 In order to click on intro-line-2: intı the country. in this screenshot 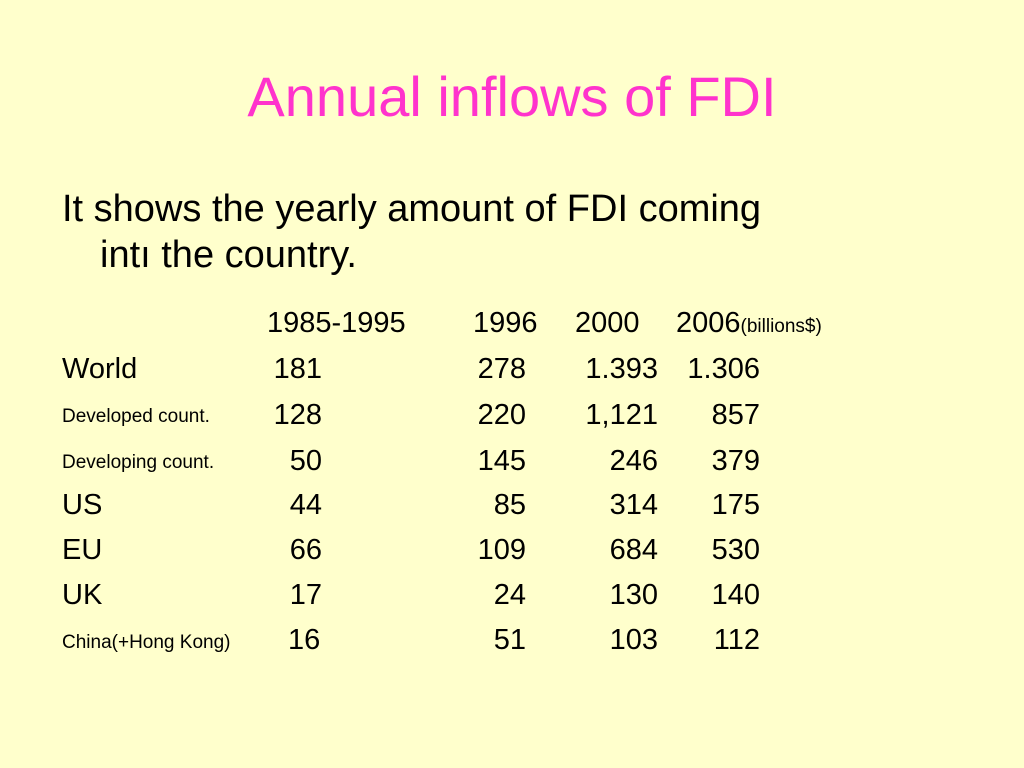, I will do `click(228, 255)`.